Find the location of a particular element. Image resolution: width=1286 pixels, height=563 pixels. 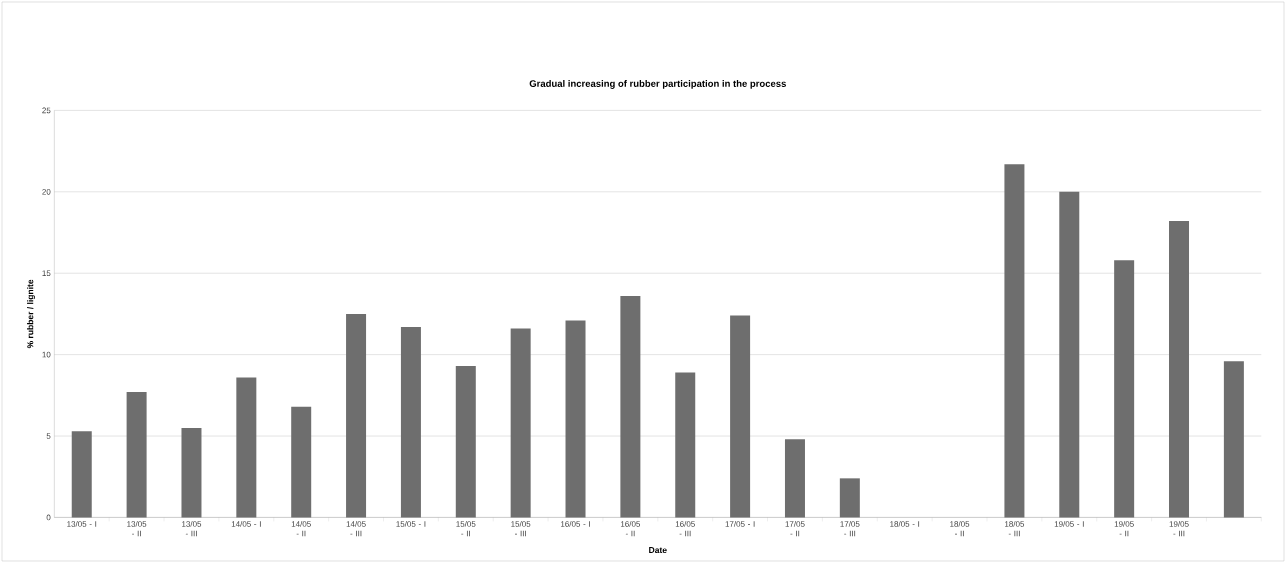

x-axis-title: Date is located at coordinates (658, 550).